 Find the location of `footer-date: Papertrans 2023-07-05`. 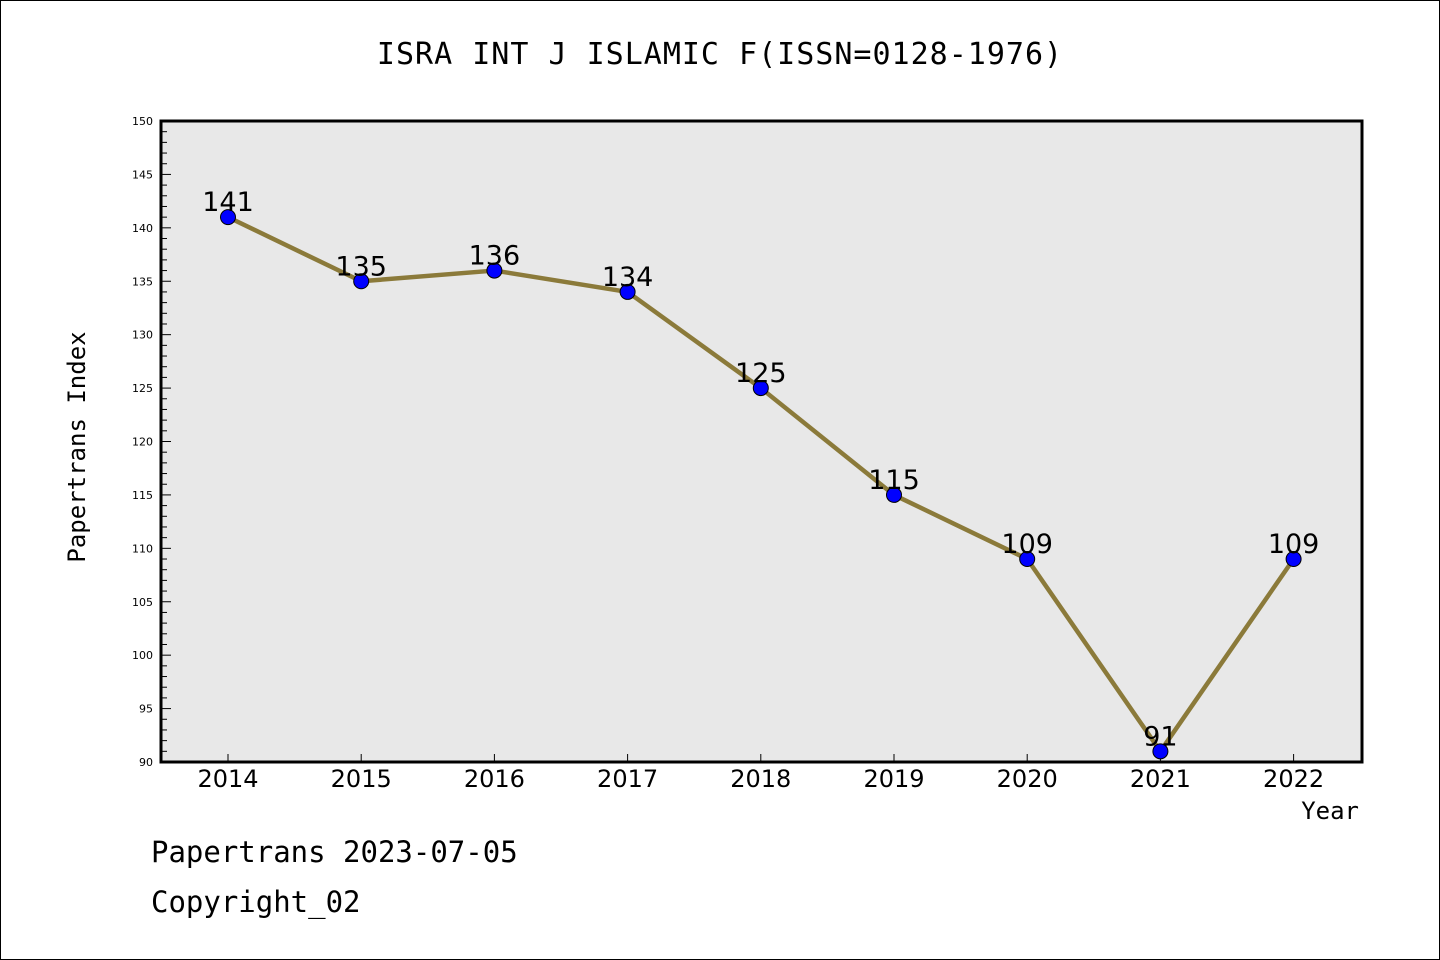

footer-date: Papertrans 2023-07-05 is located at coordinates (334, 852).